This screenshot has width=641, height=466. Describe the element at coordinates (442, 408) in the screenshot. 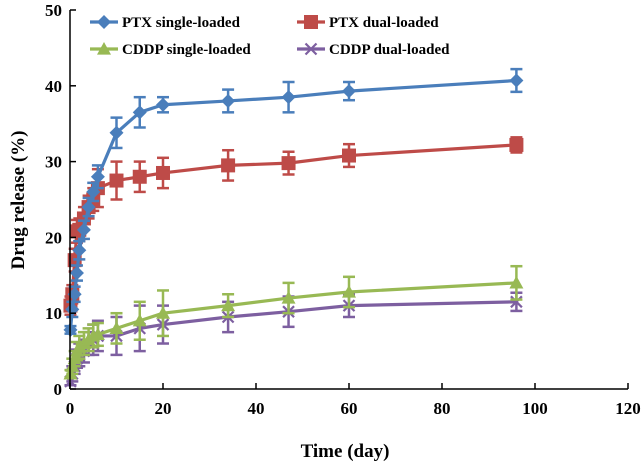

I see `x-tick-label-4: 80` at that location.